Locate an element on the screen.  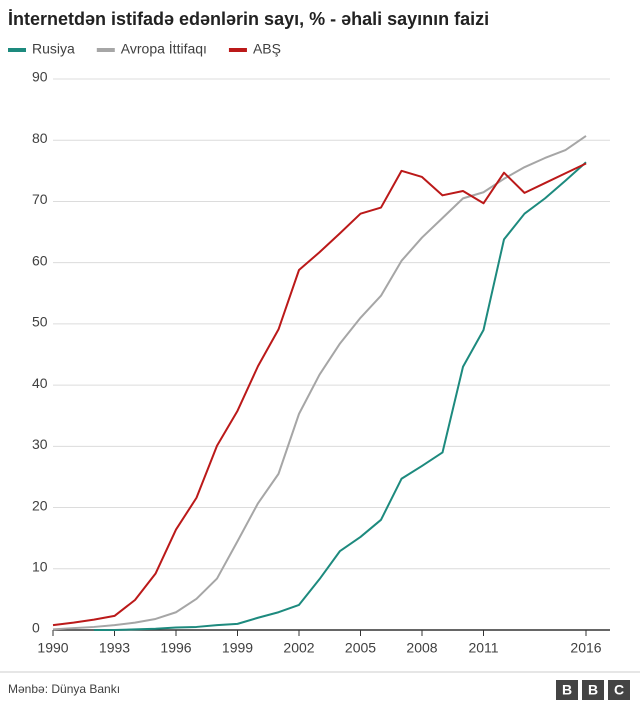
y-tick-label: 0 is located at coordinates (36, 628).